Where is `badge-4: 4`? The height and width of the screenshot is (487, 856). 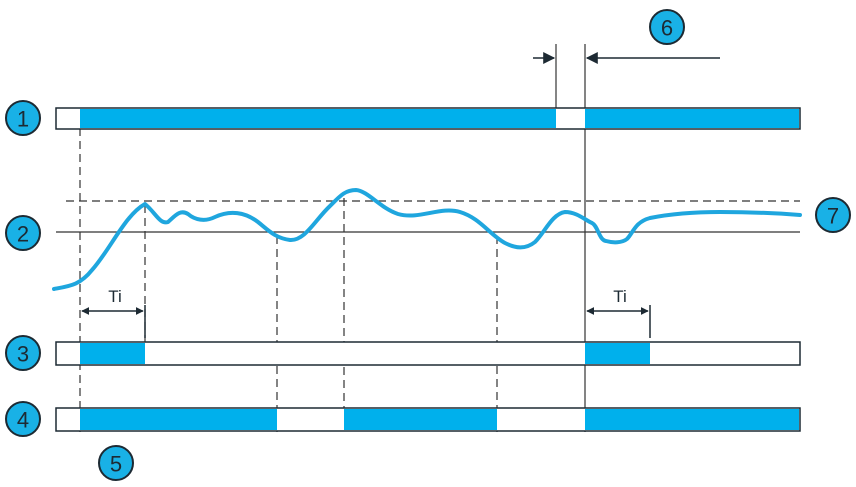 badge-4: 4 is located at coordinates (23, 419).